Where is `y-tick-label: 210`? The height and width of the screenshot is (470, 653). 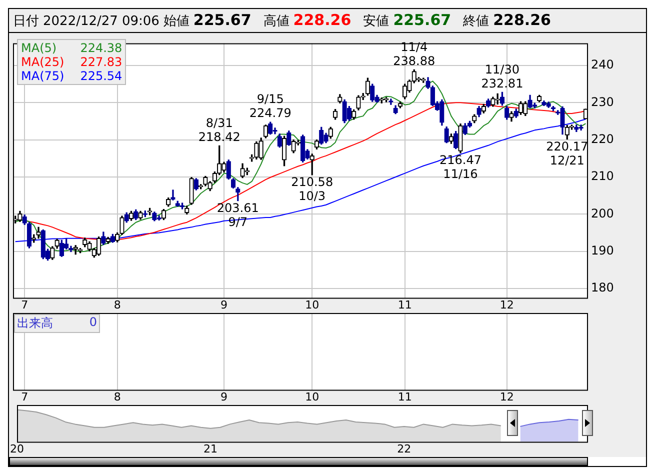
y-tick-label: 210 is located at coordinates (602, 176).